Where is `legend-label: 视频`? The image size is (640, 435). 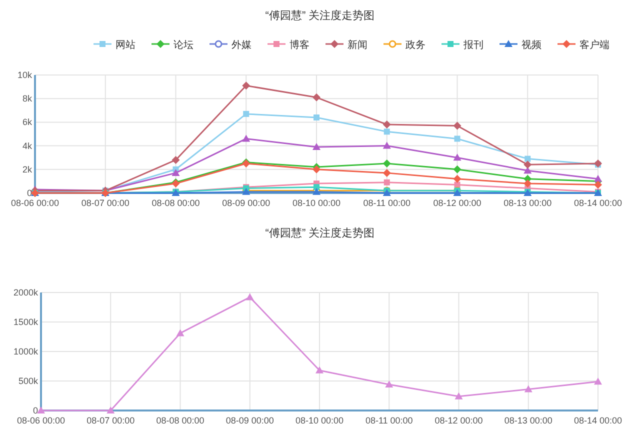 legend-label: 视频 is located at coordinates (532, 45).